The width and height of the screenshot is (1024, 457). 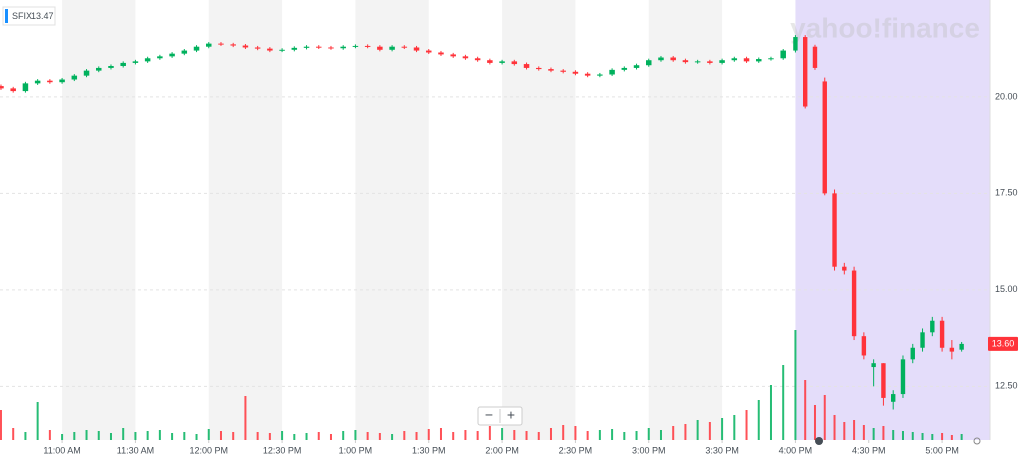 I want to click on x-tick-label: 12:00 PM, so click(x=208, y=450).